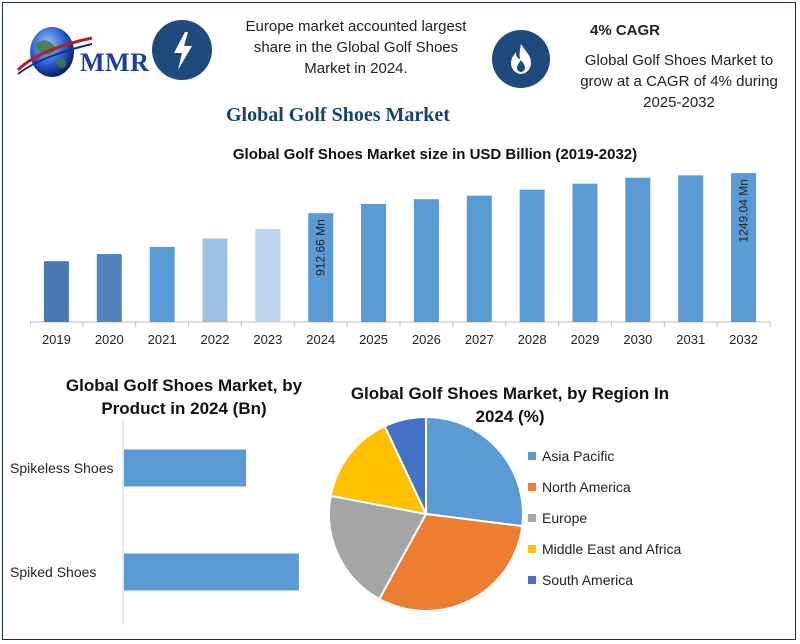 The height and width of the screenshot is (644, 800). What do you see at coordinates (479, 258) in the screenshot?
I see `bar-2027` at bounding box center [479, 258].